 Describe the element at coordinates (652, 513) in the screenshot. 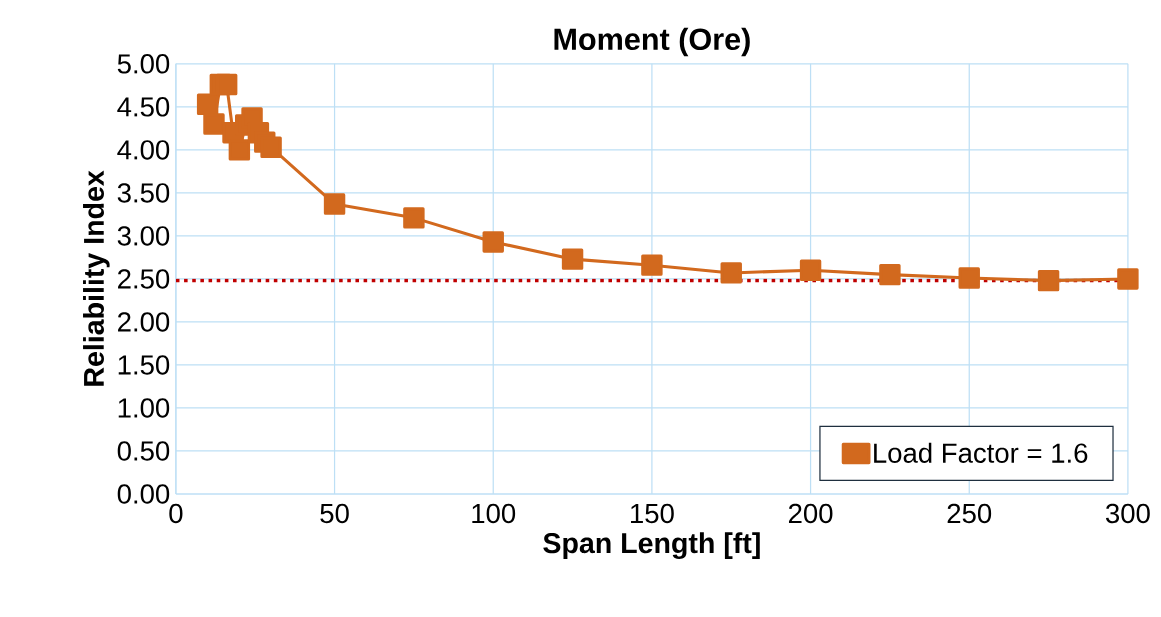

I see `x-tick-label: 150` at that location.